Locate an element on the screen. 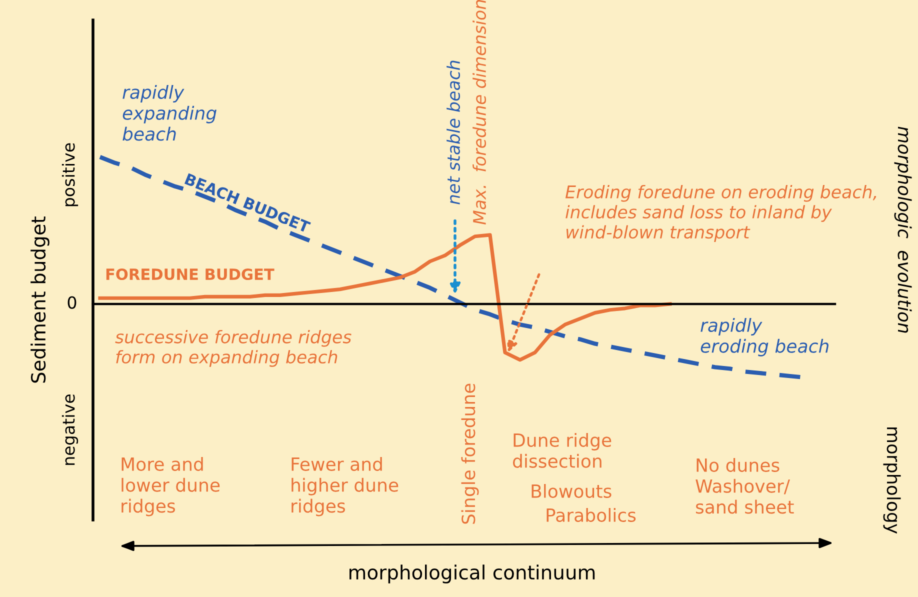 This screenshot has width=918, height=597. text: morphologic evolution is located at coordinates (903, 229).